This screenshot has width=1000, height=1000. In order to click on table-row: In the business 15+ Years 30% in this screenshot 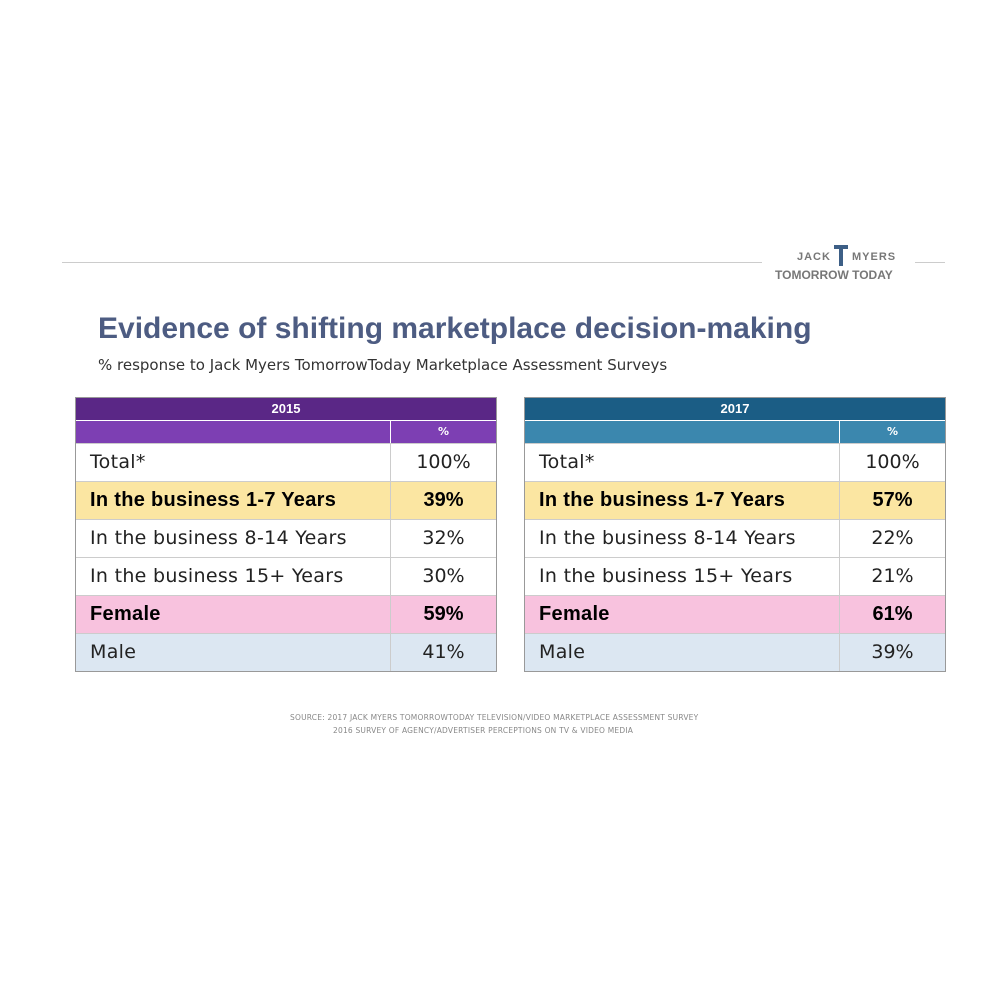, I will do `click(286, 576)`.